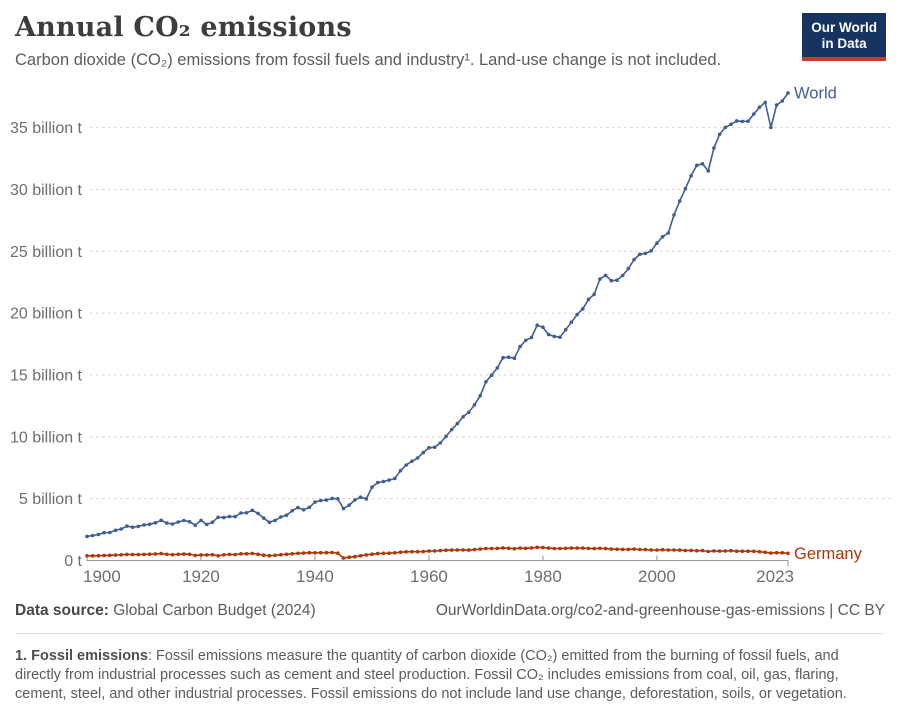  I want to click on x-axis-line, so click(437, 561).